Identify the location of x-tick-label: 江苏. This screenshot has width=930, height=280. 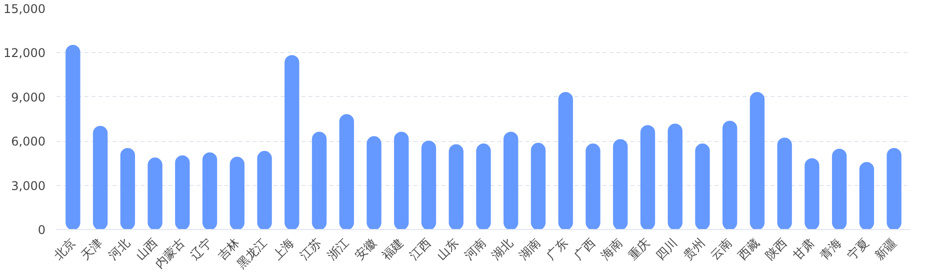
(310, 249).